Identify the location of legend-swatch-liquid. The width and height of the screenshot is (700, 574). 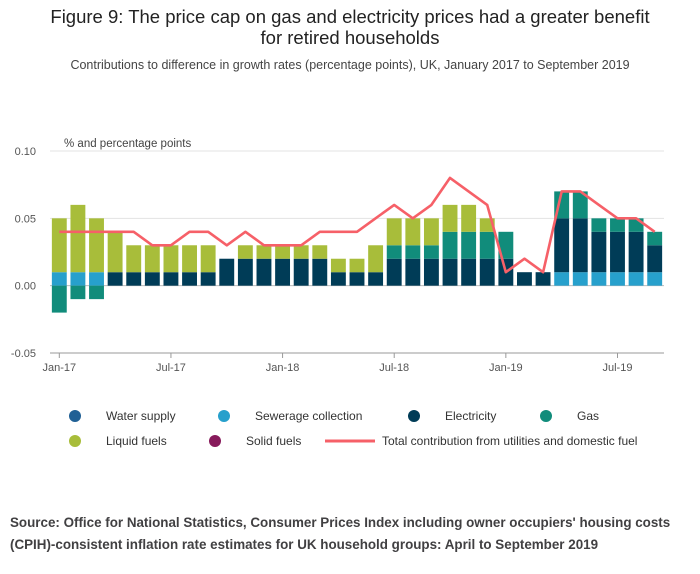
(75, 441).